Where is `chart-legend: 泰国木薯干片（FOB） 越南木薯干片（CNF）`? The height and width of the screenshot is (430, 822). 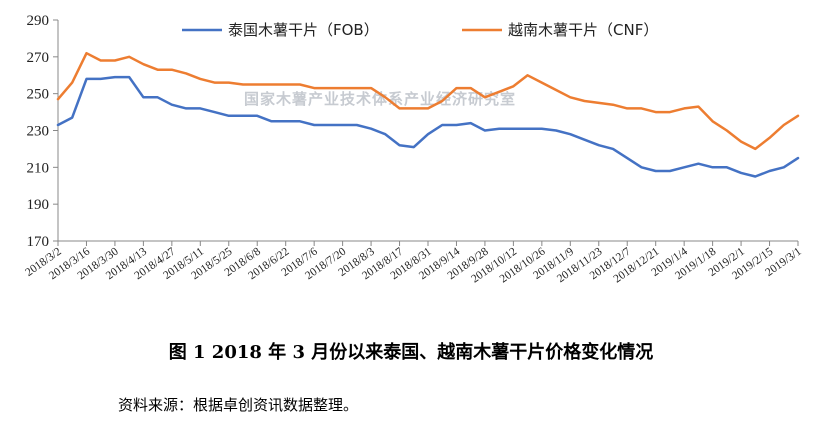 chart-legend: 泰国木薯干片（FOB） 越南木薯干片（CNF） is located at coordinates (420, 30).